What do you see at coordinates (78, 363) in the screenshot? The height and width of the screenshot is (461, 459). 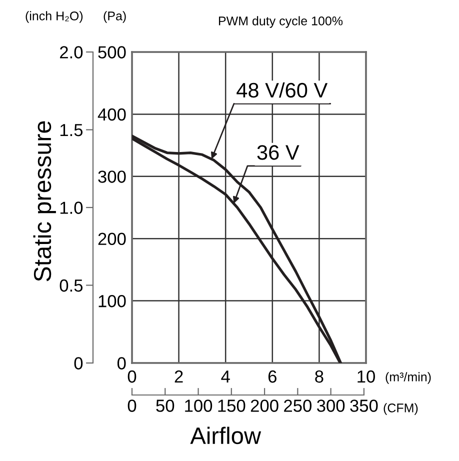 I see `y2-tick-label: 0` at bounding box center [78, 363].